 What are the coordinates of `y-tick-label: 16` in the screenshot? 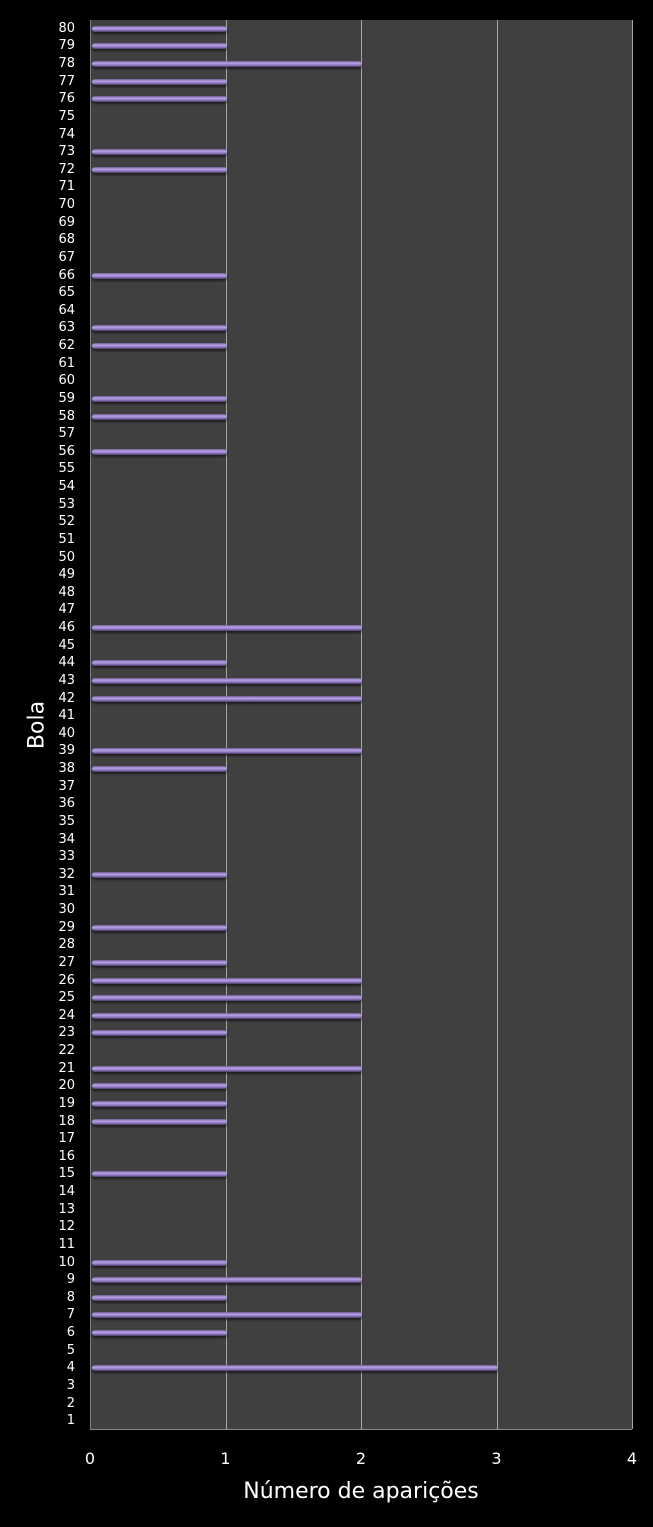 It's located at (66, 1156).